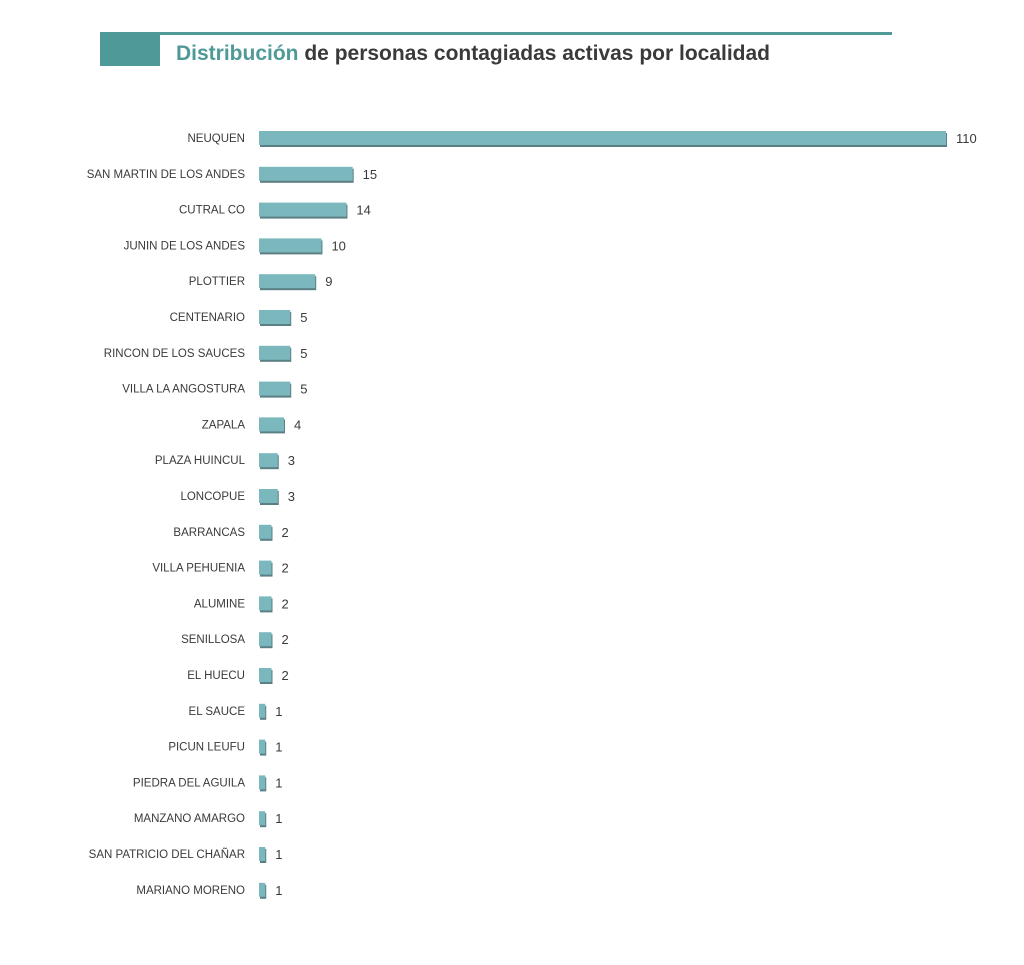 The height and width of the screenshot is (965, 1024). Describe the element at coordinates (198, 569) in the screenshot. I see `category-label: VILLA PEHUENIA` at that location.